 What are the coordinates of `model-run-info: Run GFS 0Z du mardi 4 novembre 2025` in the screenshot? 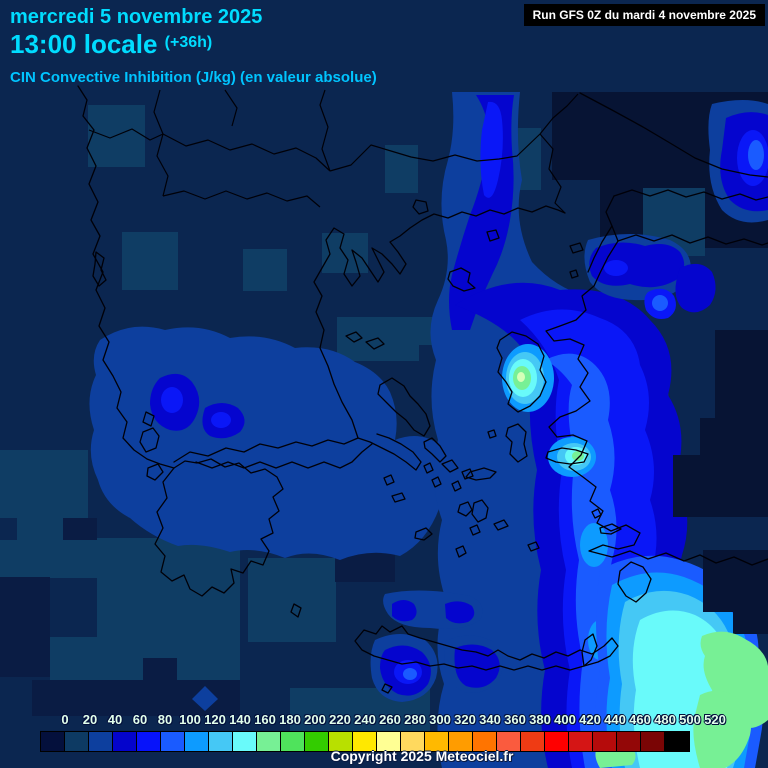 It's located at (644, 15).